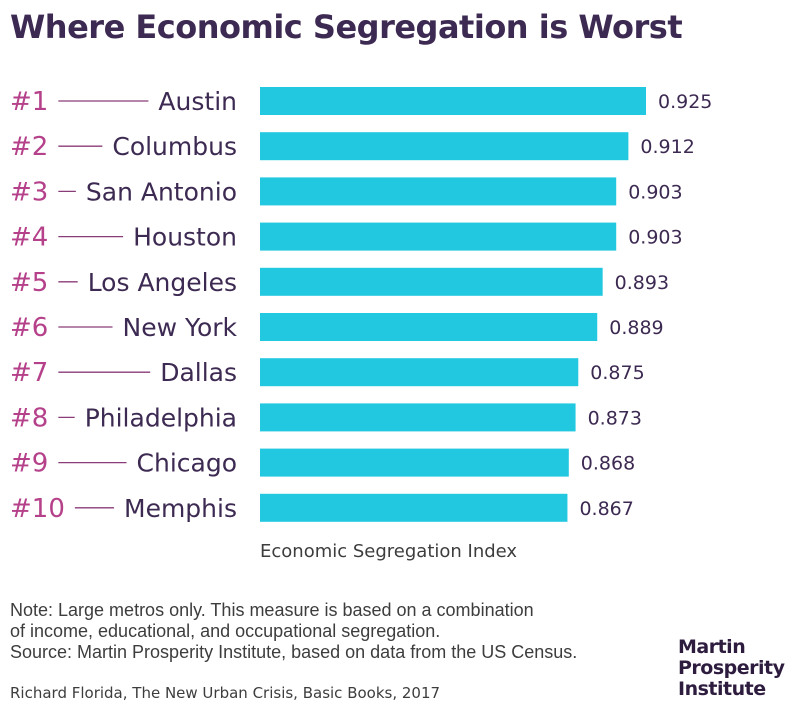 The height and width of the screenshot is (721, 800). What do you see at coordinates (185, 237) in the screenshot?
I see `city-label: Houston` at bounding box center [185, 237].